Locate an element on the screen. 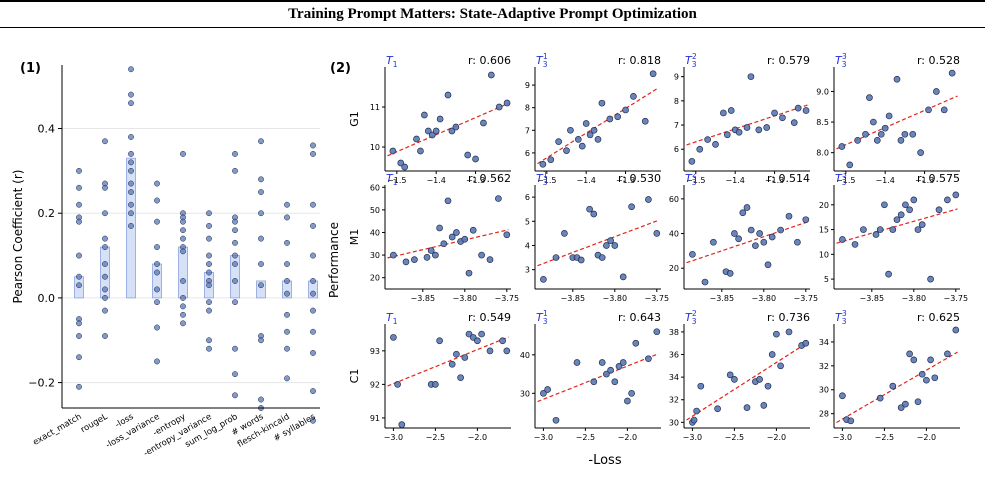 This screenshot has height=499, width=985. header-rule-bottom is located at coordinates (492, 27).